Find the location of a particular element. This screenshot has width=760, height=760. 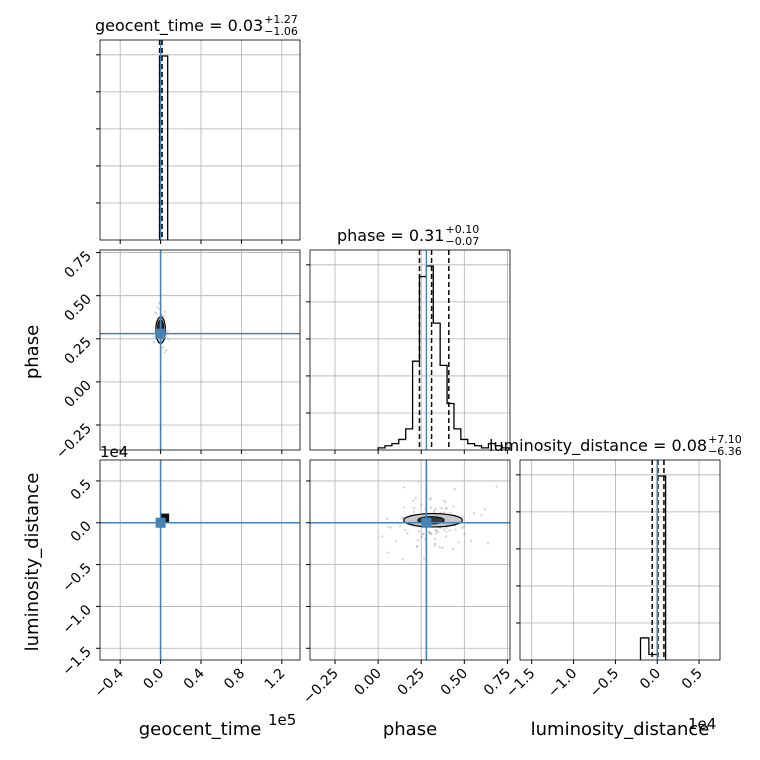

xtick-label: 0.00 is located at coordinates (368, 682).